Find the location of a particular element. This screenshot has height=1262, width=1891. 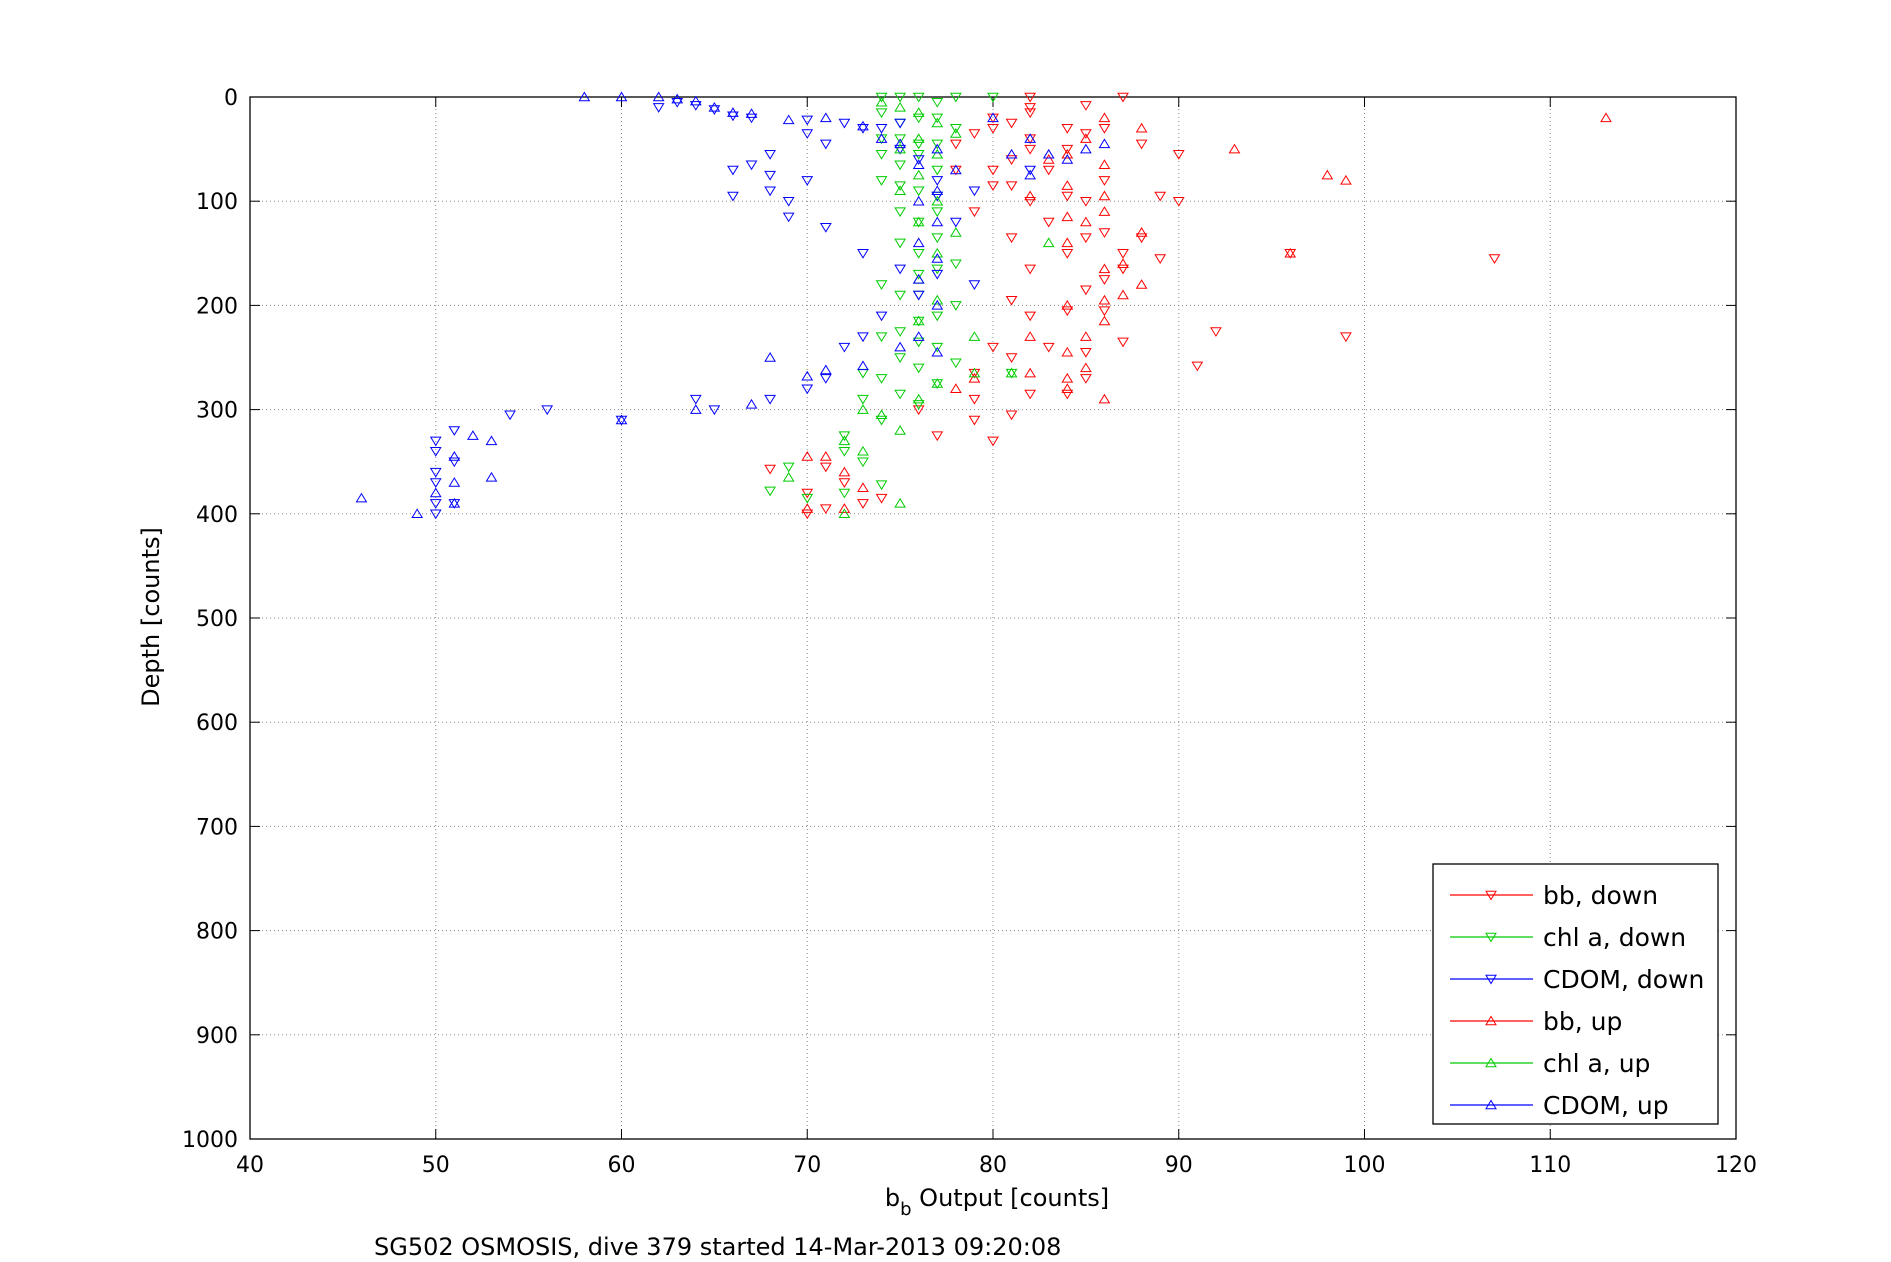

y-tick-label: 600 is located at coordinates (217, 723).